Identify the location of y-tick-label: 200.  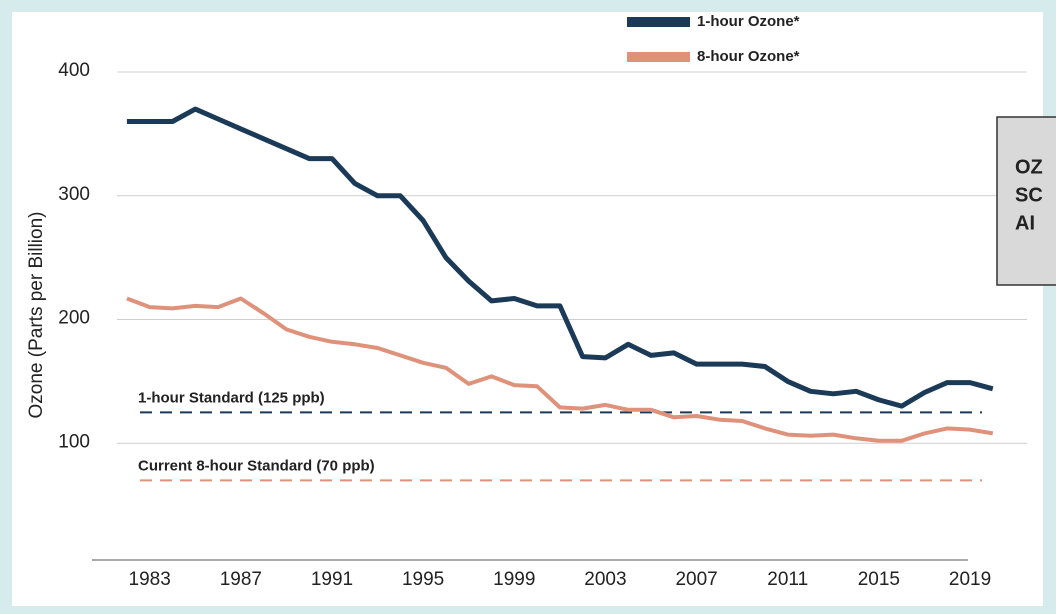
(74, 318).